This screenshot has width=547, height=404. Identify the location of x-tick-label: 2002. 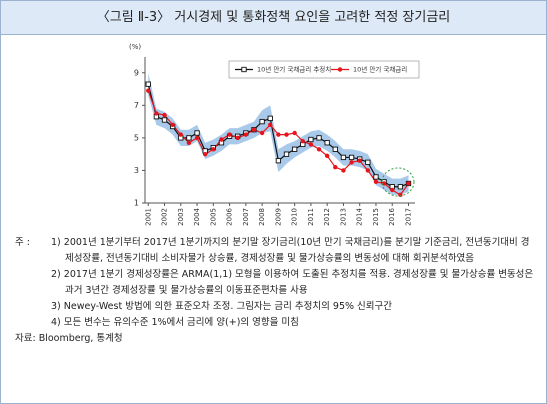
(165, 217).